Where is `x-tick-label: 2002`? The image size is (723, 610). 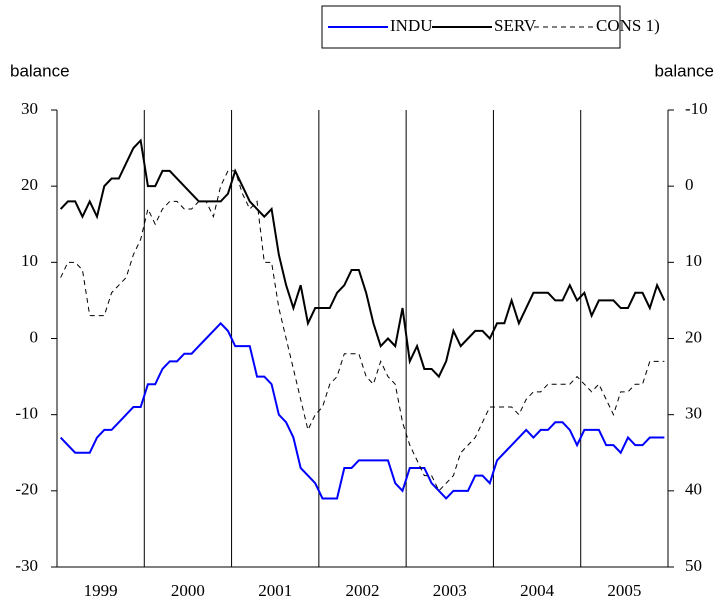 x-tick-label: 2002 is located at coordinates (363, 590).